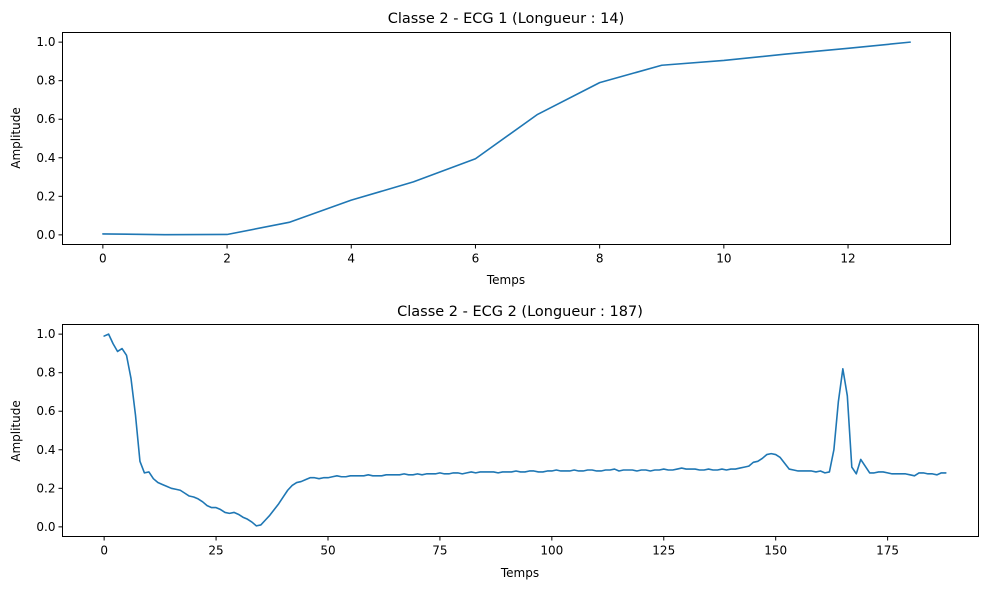 Image resolution: width=989 pixels, height=590 pixels. What do you see at coordinates (887, 551) in the screenshot?
I see `x-tick-label: 175` at bounding box center [887, 551].